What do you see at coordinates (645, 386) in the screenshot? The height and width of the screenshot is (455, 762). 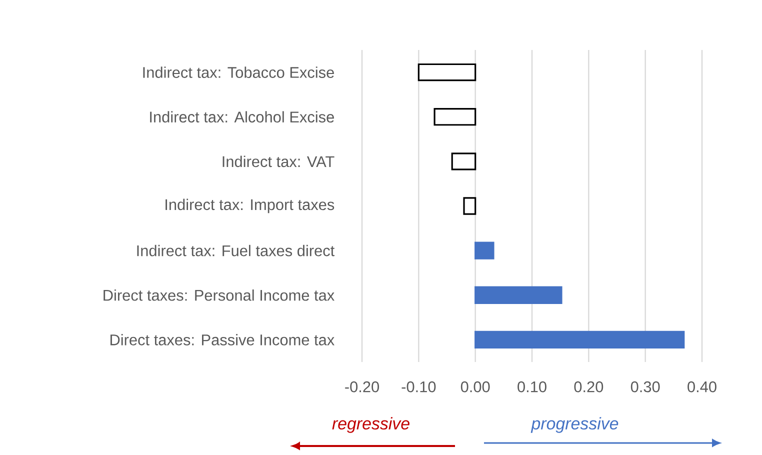 I see `x-tick-label: 0.30` at bounding box center [645, 386].